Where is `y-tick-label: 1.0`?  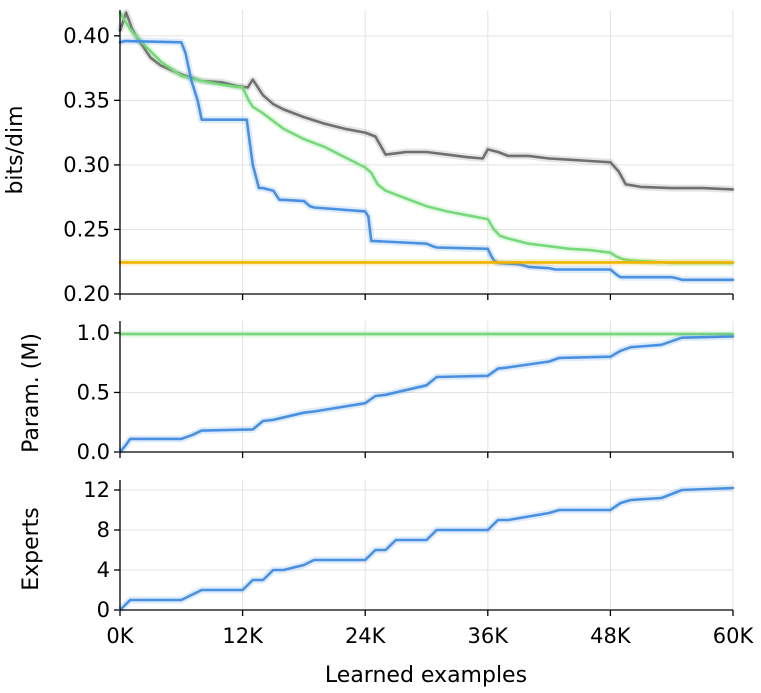
y-tick-label: 1.0 is located at coordinates (93, 333).